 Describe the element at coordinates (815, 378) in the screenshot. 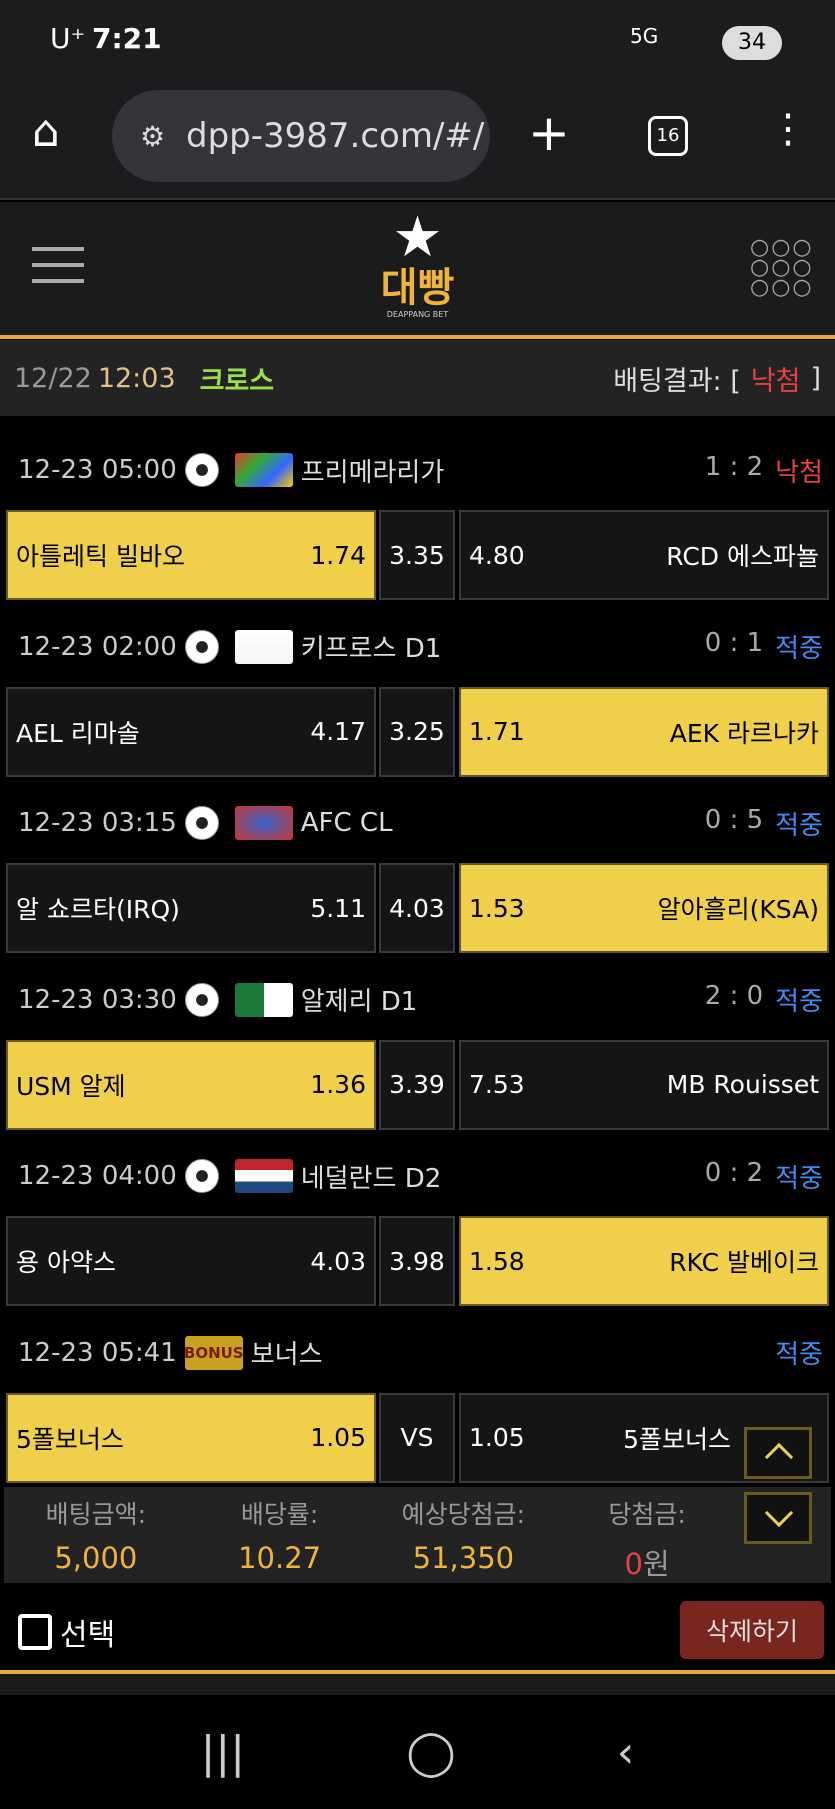

I see `result-bracket: ]` at that location.